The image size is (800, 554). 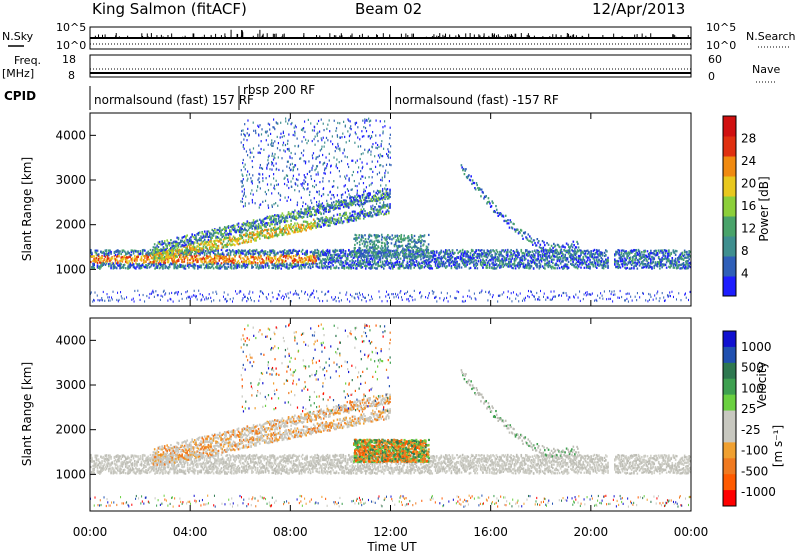 What do you see at coordinates (388, 9) in the screenshot?
I see `beam-title: Beam 02` at bounding box center [388, 9].